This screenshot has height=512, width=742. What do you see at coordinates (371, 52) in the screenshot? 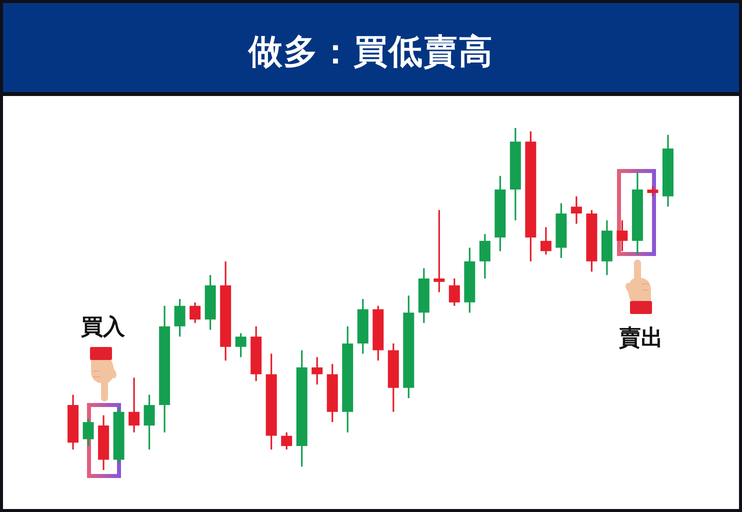
I see `chart-title: 做多：買低賣高` at bounding box center [371, 52].